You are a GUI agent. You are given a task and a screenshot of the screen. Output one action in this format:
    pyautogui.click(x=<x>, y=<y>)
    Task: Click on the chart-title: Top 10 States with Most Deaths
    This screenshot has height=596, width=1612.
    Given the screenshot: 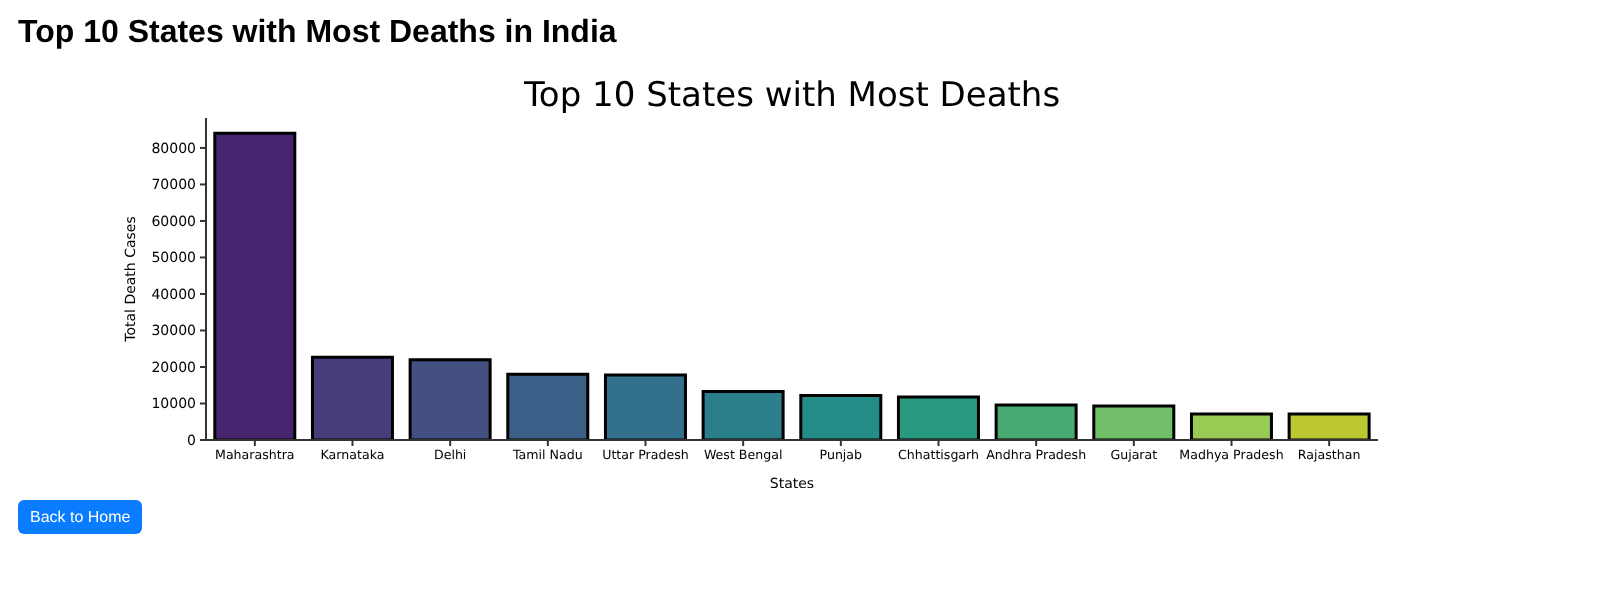 What is the action you would take?
    pyautogui.click(x=792, y=96)
    